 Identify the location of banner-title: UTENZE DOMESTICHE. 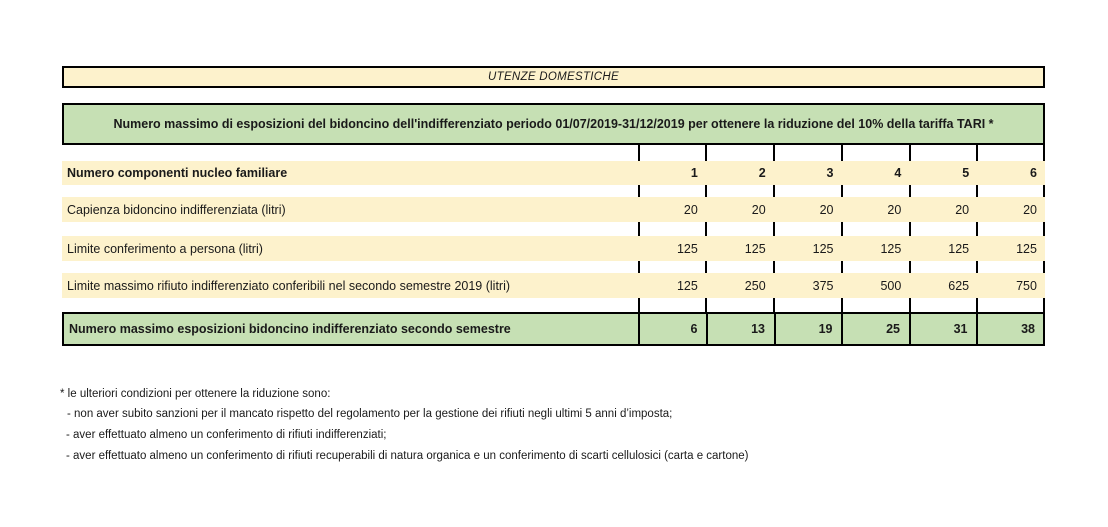
(553, 77).